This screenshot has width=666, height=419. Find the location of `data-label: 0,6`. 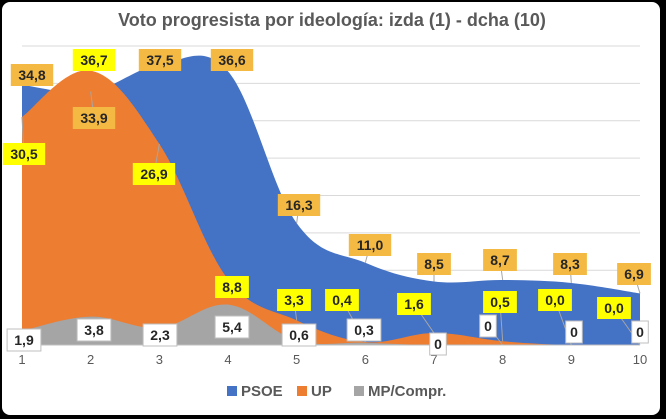

data-label: 0,6 is located at coordinates (299, 335).